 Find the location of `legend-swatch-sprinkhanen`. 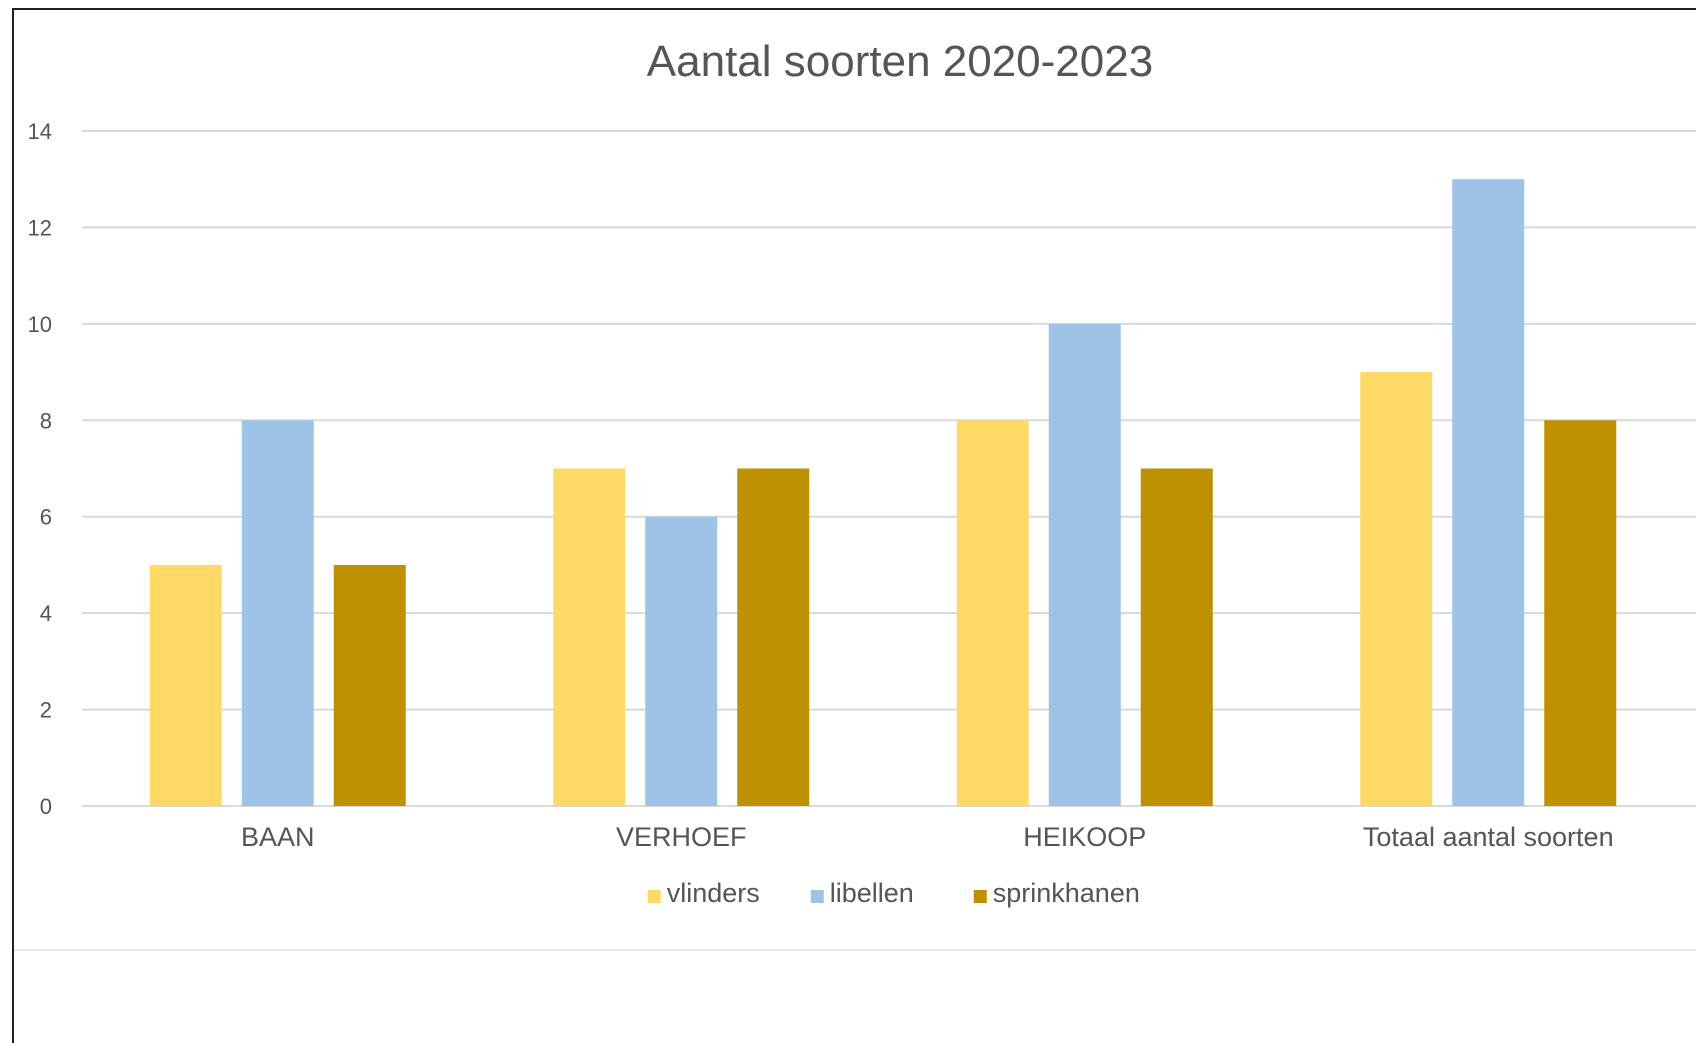

legend-swatch-sprinkhanen is located at coordinates (980, 896).